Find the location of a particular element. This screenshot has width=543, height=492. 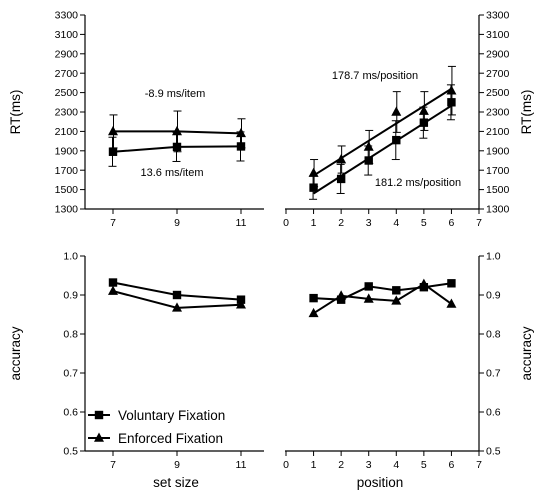

legend-square-icon is located at coordinates (99, 415).